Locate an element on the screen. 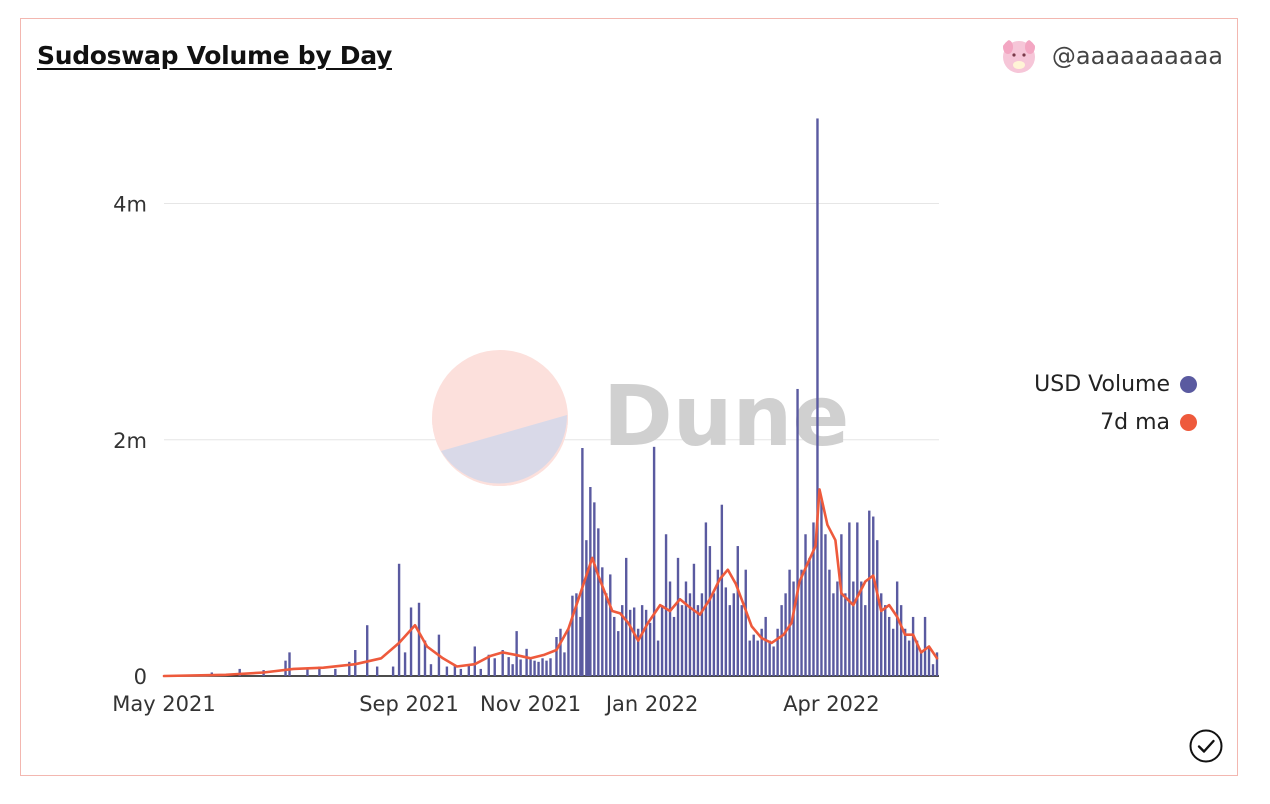 This screenshot has width=1270, height=804. ma-line-group is located at coordinates (550, 583).